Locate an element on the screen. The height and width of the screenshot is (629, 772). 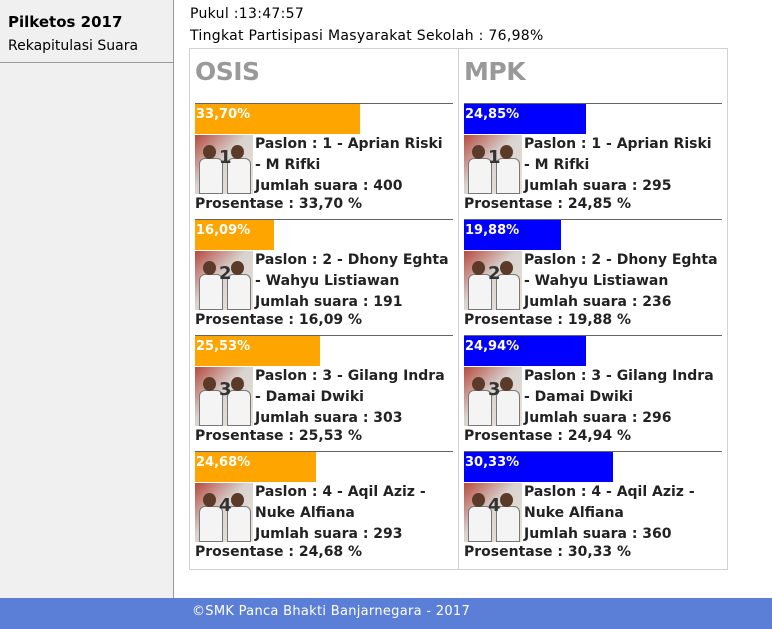
percent-bar: 24,68% is located at coordinates (255, 467).